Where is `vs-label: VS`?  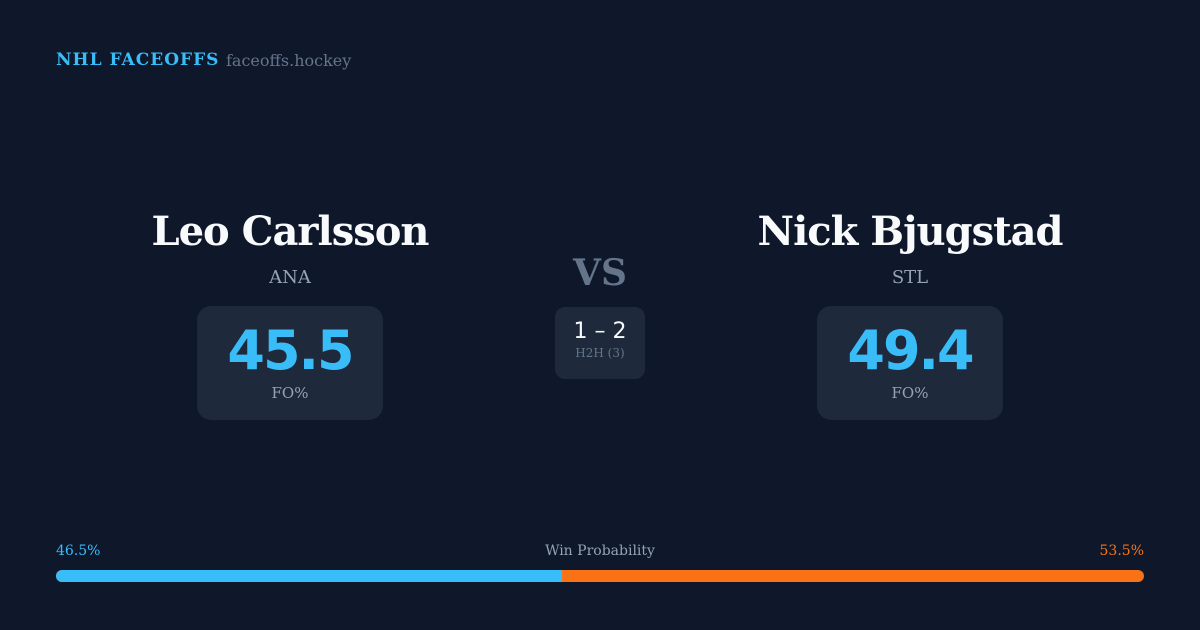 vs-label: VS is located at coordinates (600, 273).